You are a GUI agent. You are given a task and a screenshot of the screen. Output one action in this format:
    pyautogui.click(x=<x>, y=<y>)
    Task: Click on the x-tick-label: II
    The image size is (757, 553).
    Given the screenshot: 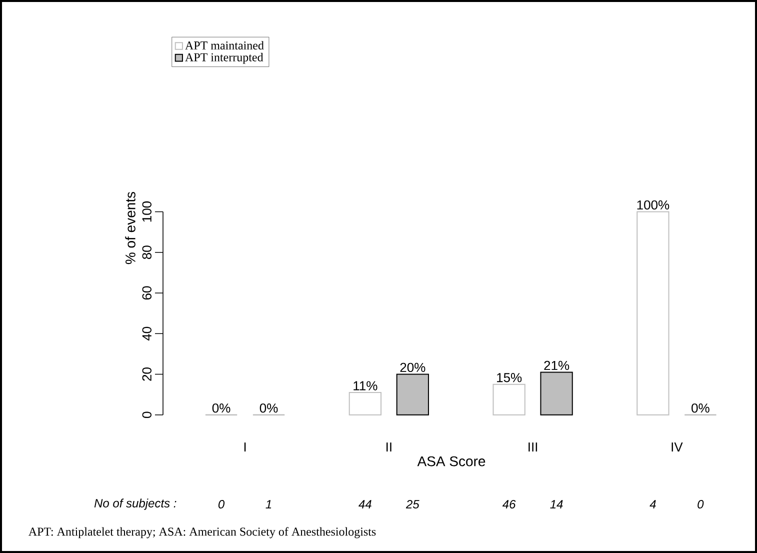 What is the action you would take?
    pyautogui.click(x=389, y=447)
    